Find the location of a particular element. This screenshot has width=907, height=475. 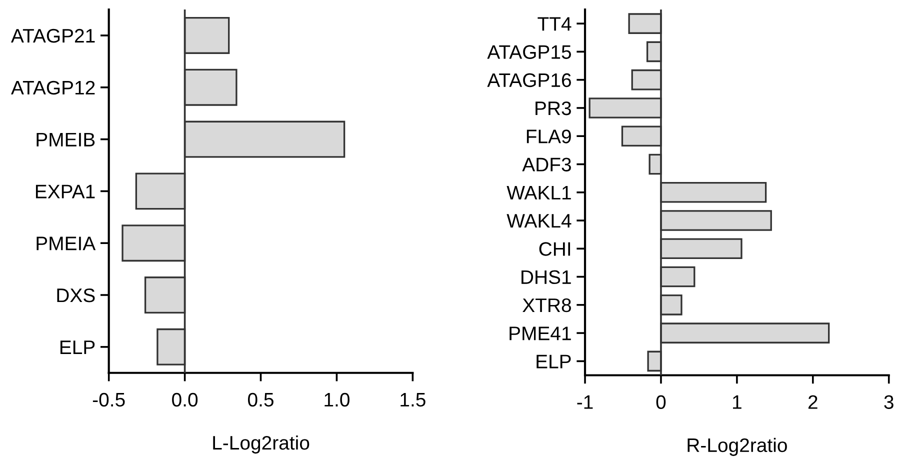

y-tick-label: PMEIB is located at coordinates (65, 139).